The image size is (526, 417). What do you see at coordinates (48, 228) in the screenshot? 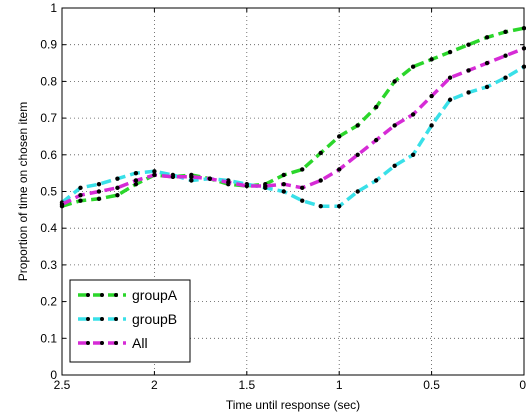
I see `y-tick-label: 0.4` at bounding box center [48, 228].